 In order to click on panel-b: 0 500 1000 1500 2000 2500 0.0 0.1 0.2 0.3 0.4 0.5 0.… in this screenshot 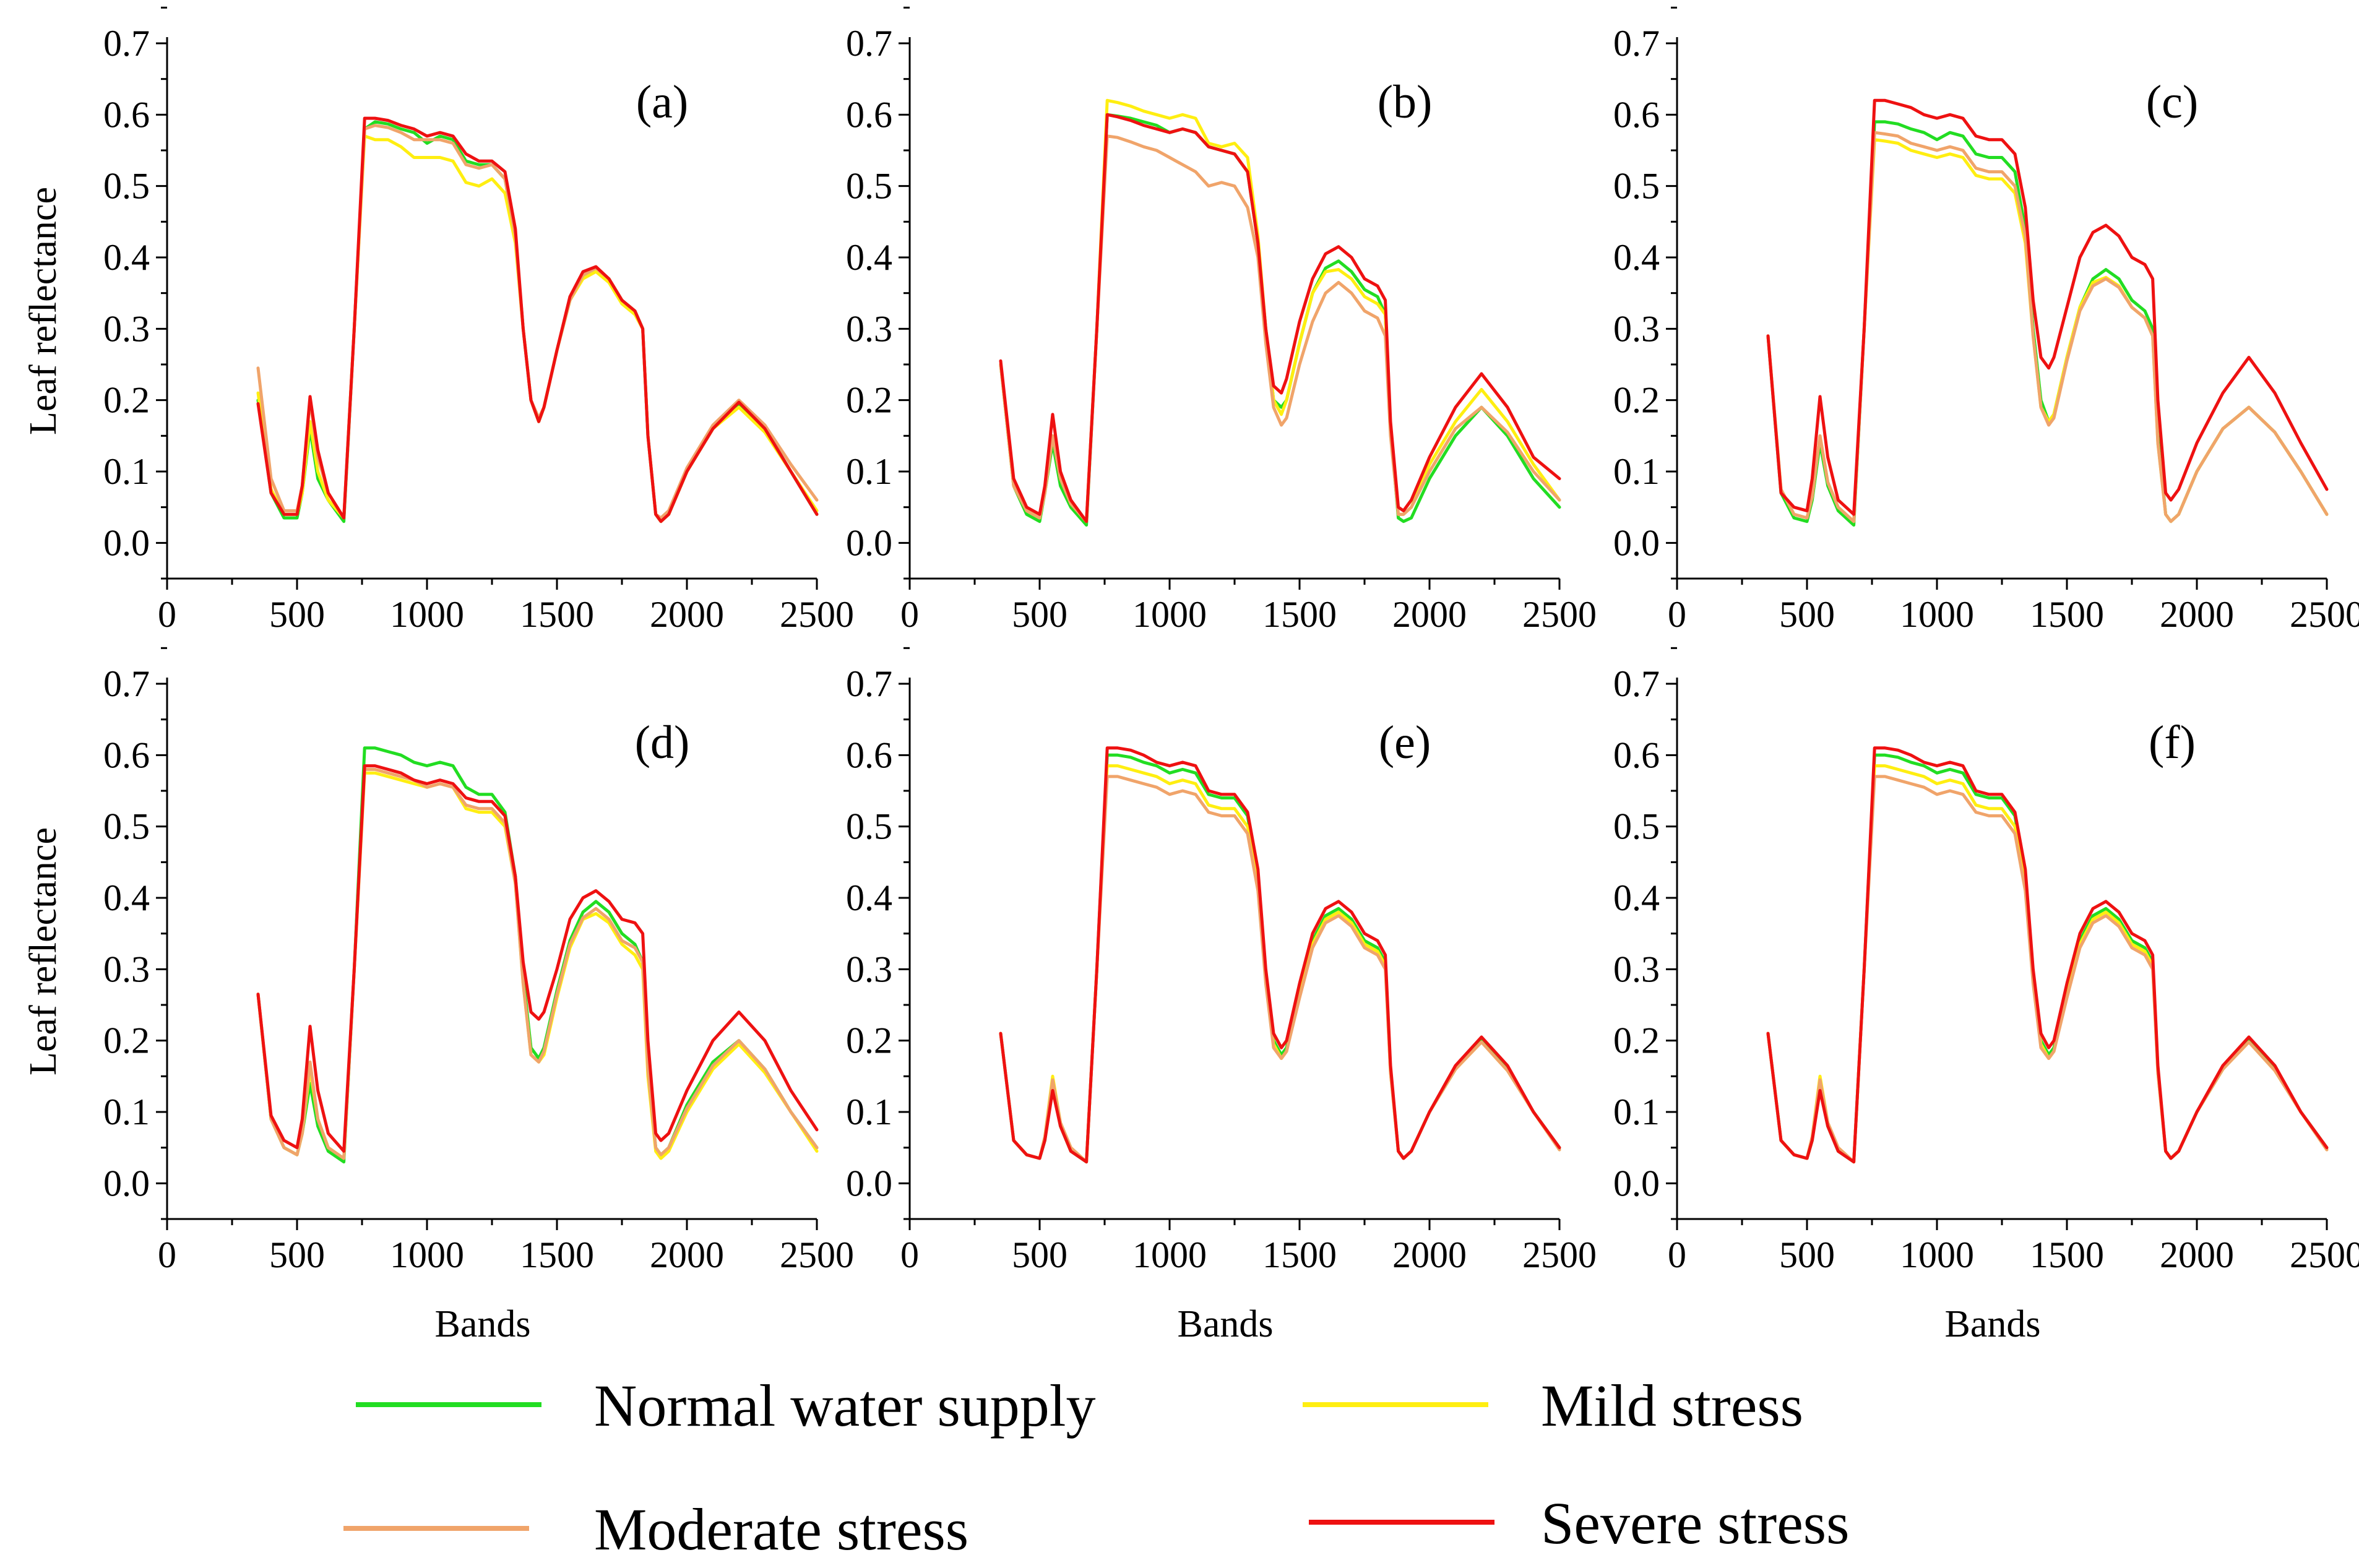, I will do `click(1221, 320)`.